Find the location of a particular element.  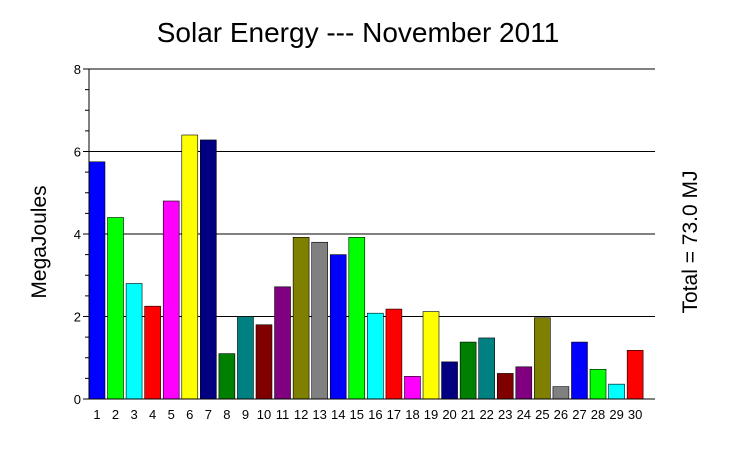

total-label: Total = 73.0 MJ is located at coordinates (690, 242).